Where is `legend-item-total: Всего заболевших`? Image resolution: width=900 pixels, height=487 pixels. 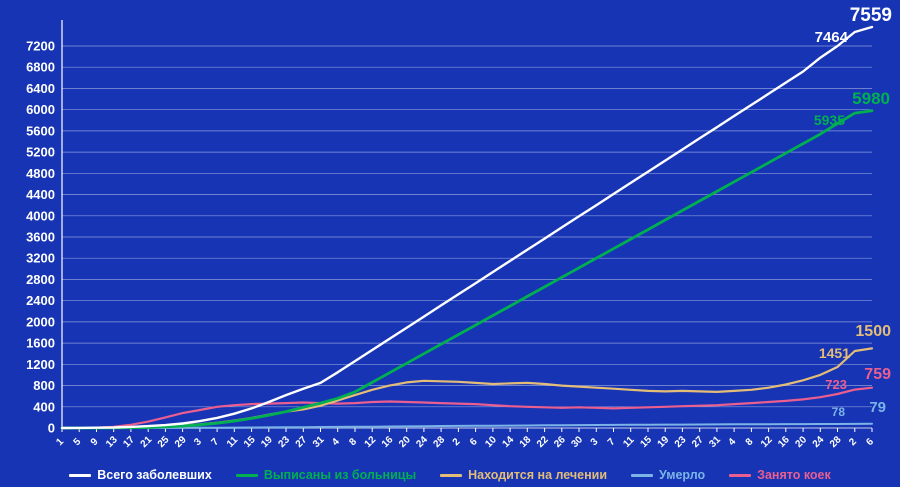
legend-item-total: Всего заболевших is located at coordinates (140, 475).